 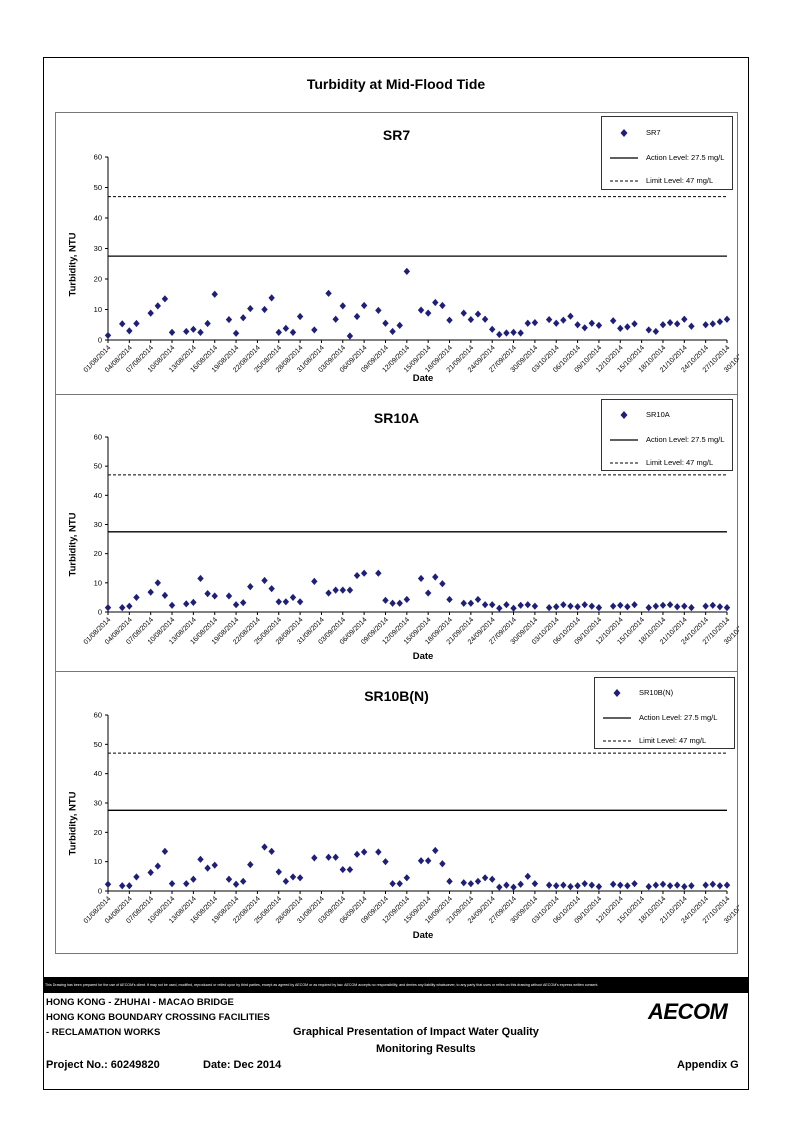 I want to click on document-title-line-2: Monitoring Results, so click(x=426, y=1049).